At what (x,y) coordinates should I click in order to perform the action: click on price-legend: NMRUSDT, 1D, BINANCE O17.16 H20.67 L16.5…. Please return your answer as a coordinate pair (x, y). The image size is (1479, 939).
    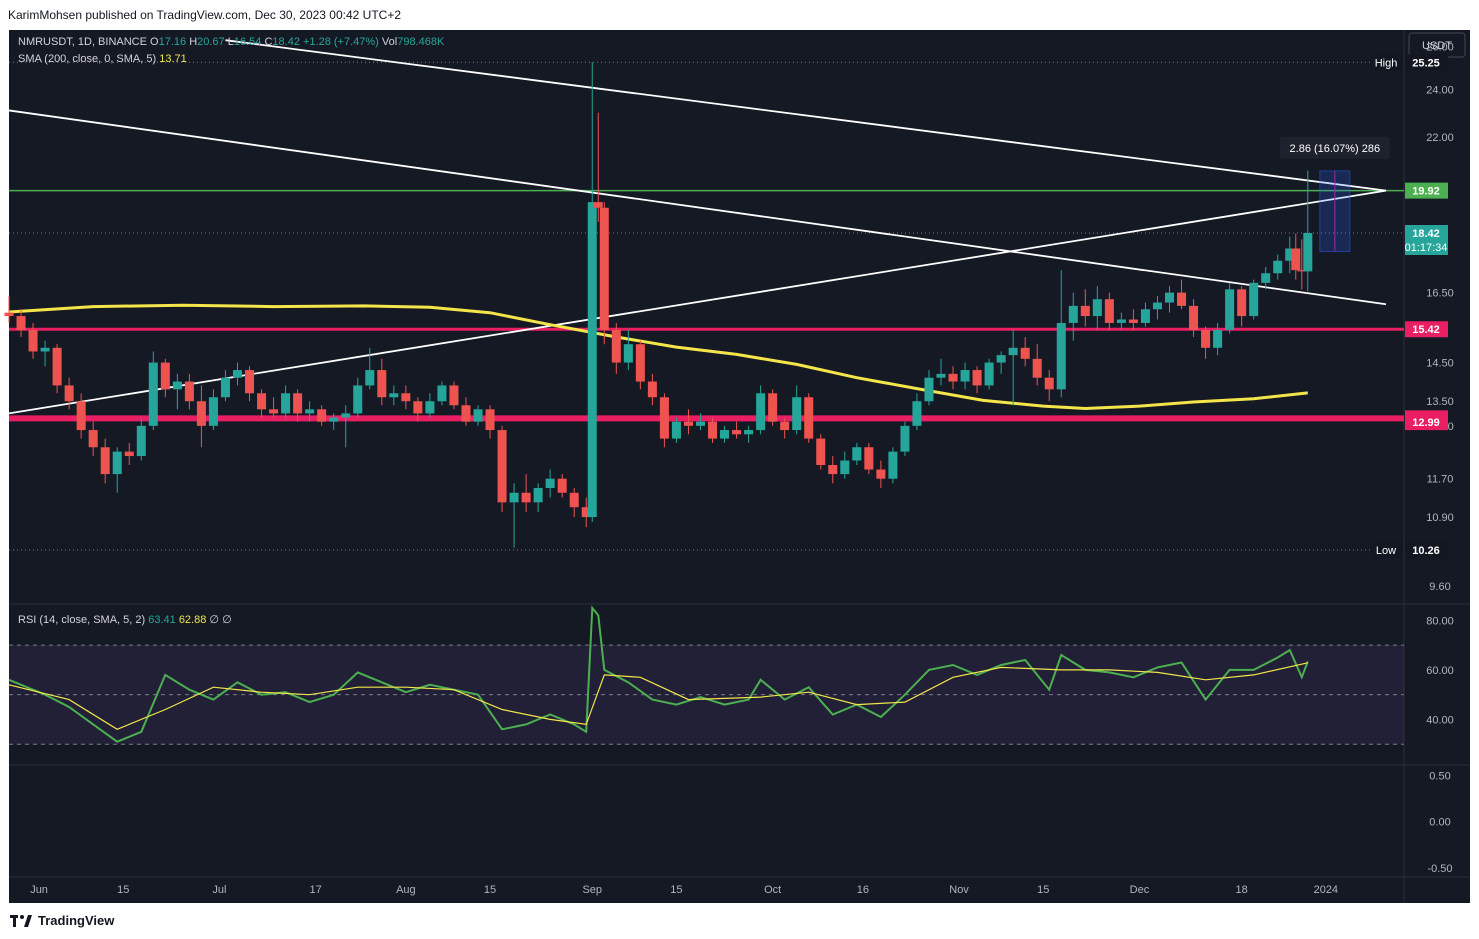
    Looking at the image, I should click on (231, 42).